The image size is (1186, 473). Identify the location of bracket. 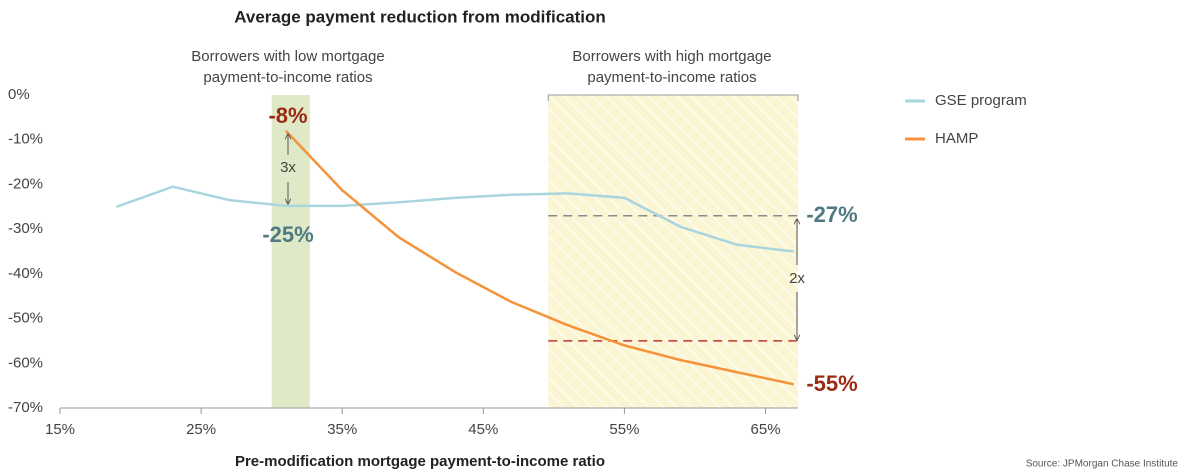
(673, 97).